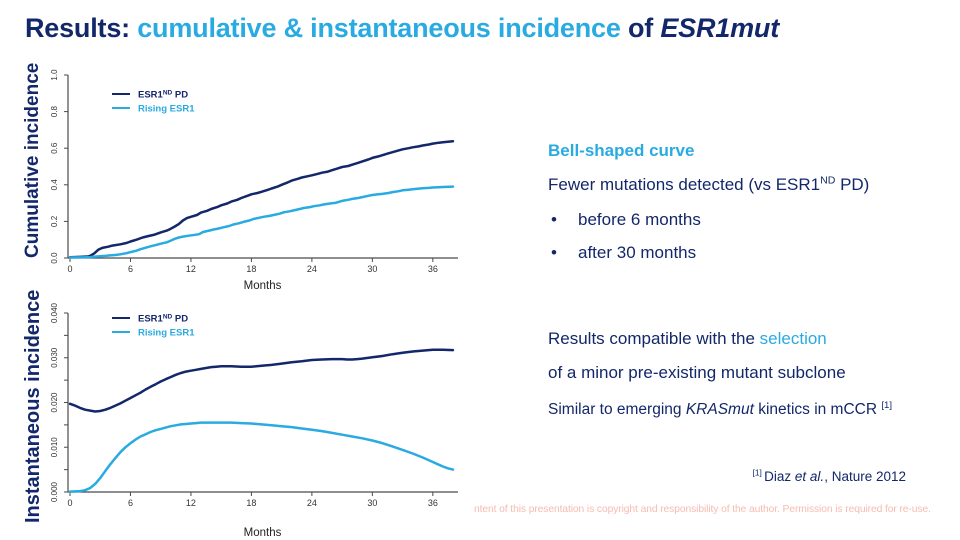 The image size is (960, 540). What do you see at coordinates (54, 402) in the screenshot?
I see `svg-text: 0.020` at bounding box center [54, 402].